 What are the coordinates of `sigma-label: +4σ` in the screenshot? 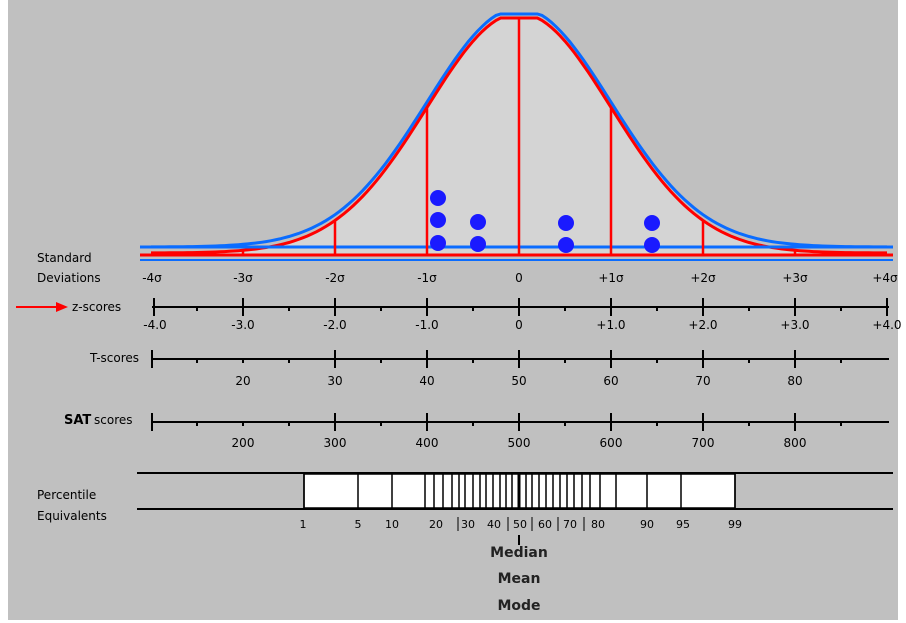 It's located at (885, 278).